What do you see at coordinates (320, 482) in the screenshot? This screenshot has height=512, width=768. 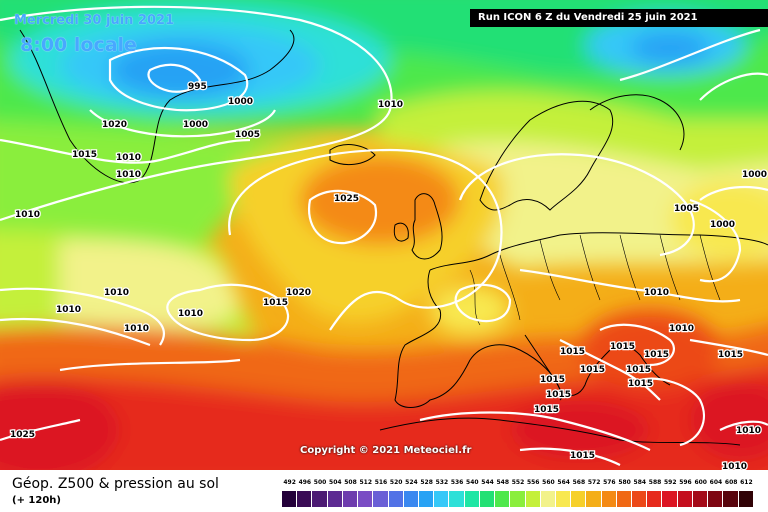 I see `scale-tick-label: 500` at bounding box center [320, 482].